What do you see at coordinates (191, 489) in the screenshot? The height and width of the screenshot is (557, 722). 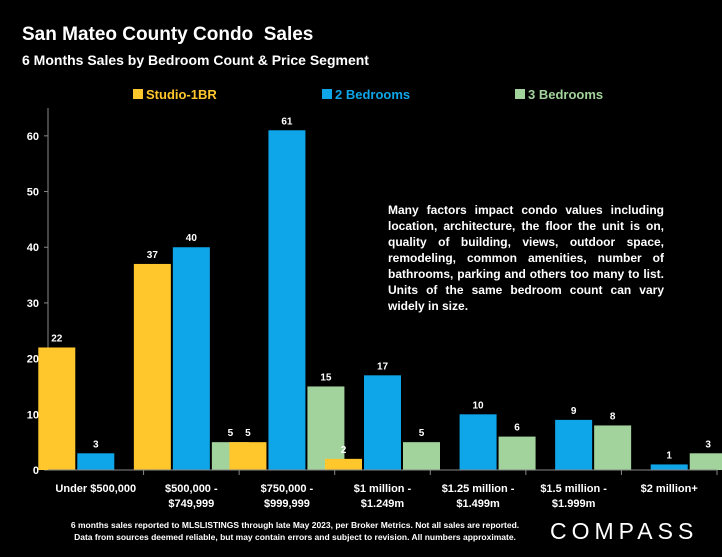 I see `x-tick-label: $500,000 -` at bounding box center [191, 489].